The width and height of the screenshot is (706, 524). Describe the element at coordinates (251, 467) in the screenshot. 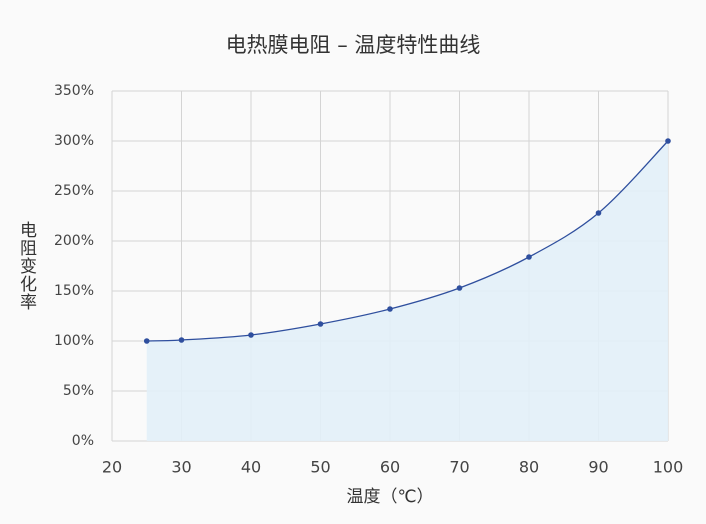

I see `x-tick-label: 40` at that location.